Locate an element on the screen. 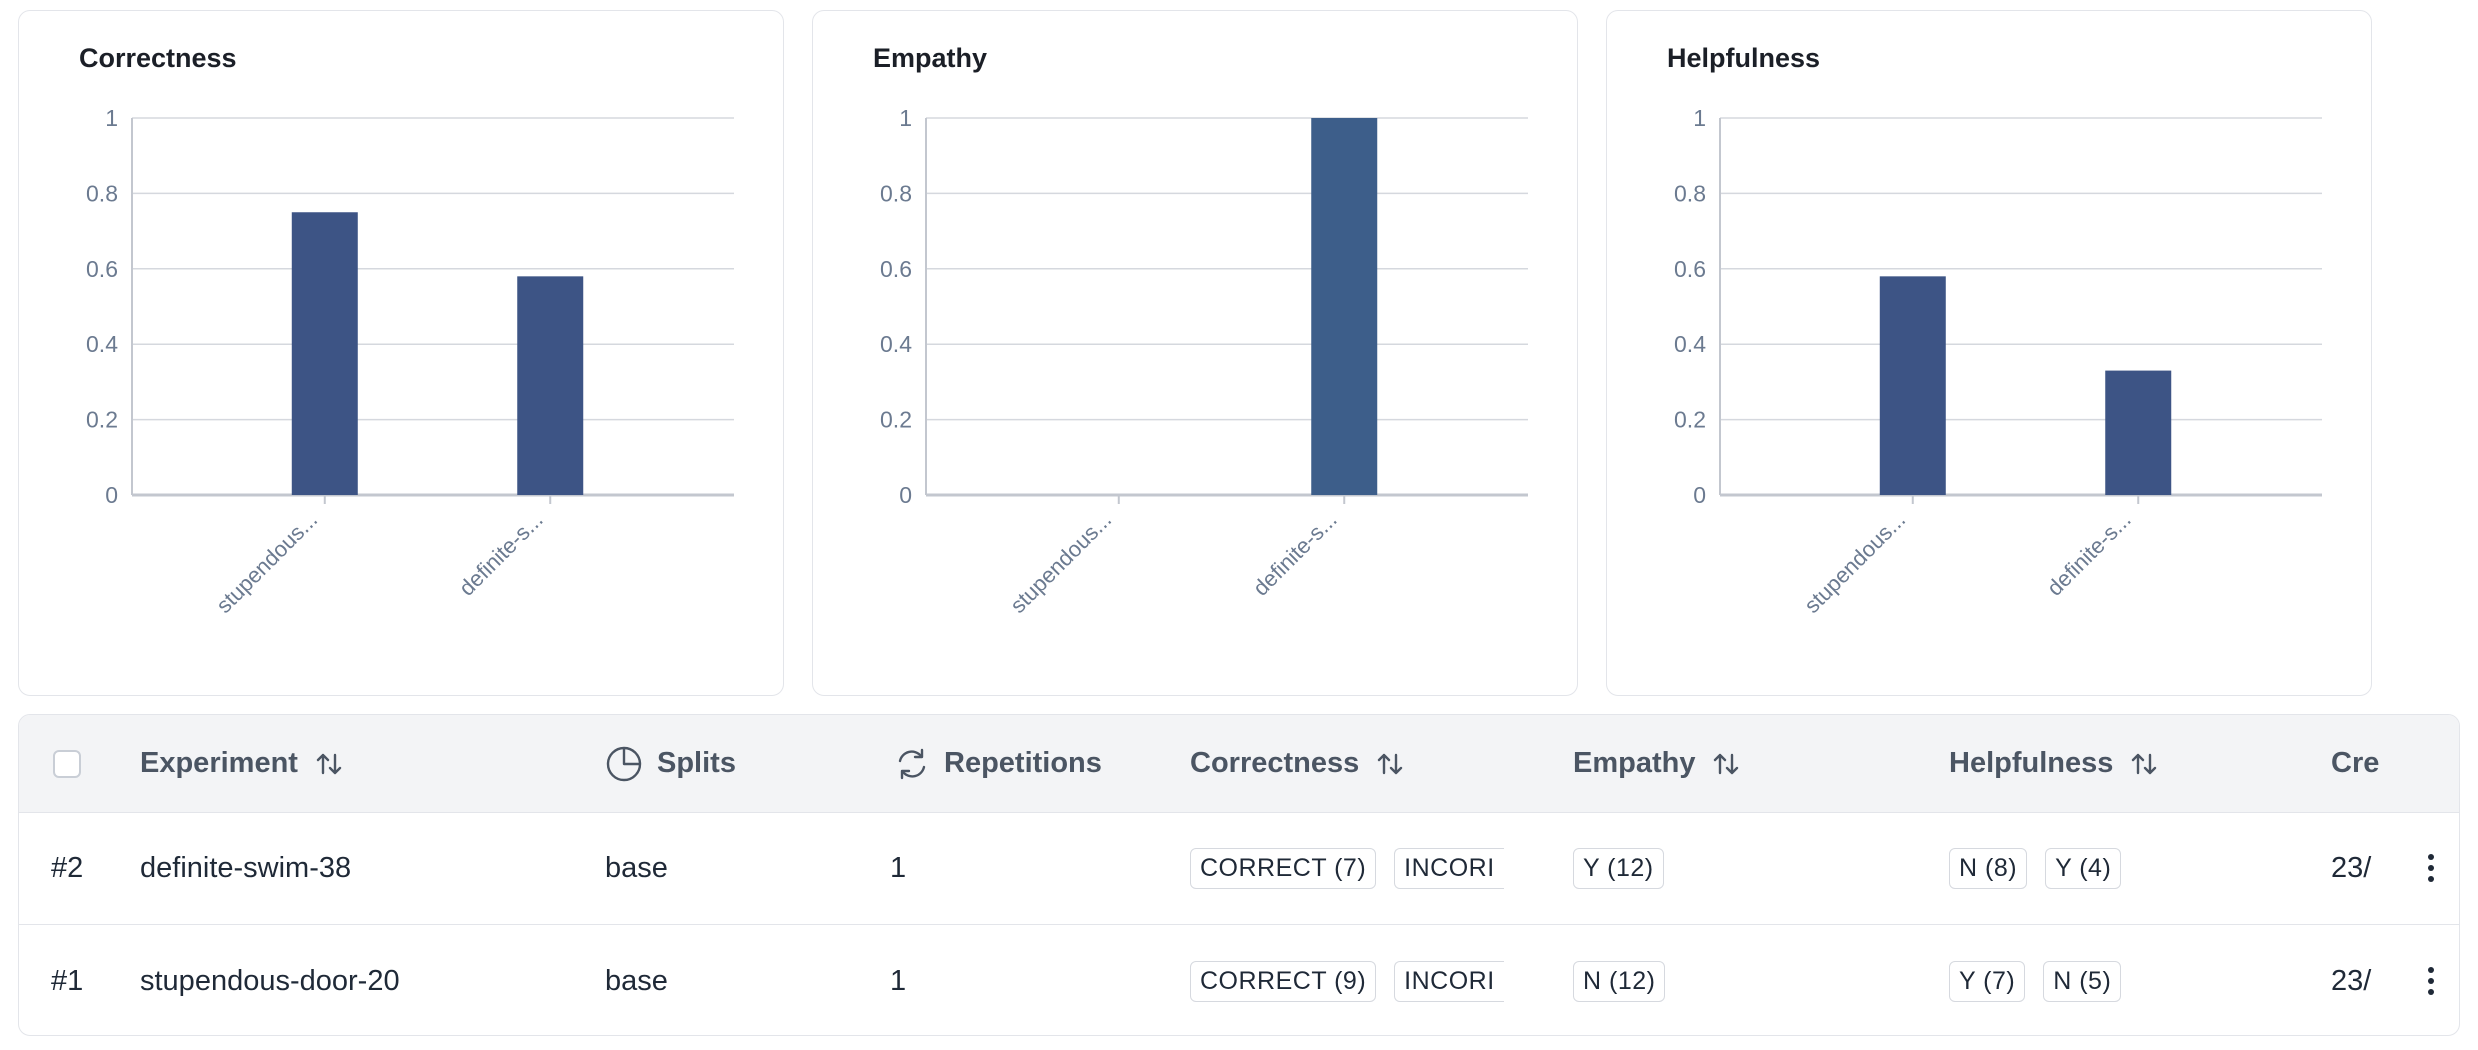  empathy-tags: N (12) is located at coordinates (1628, 980).